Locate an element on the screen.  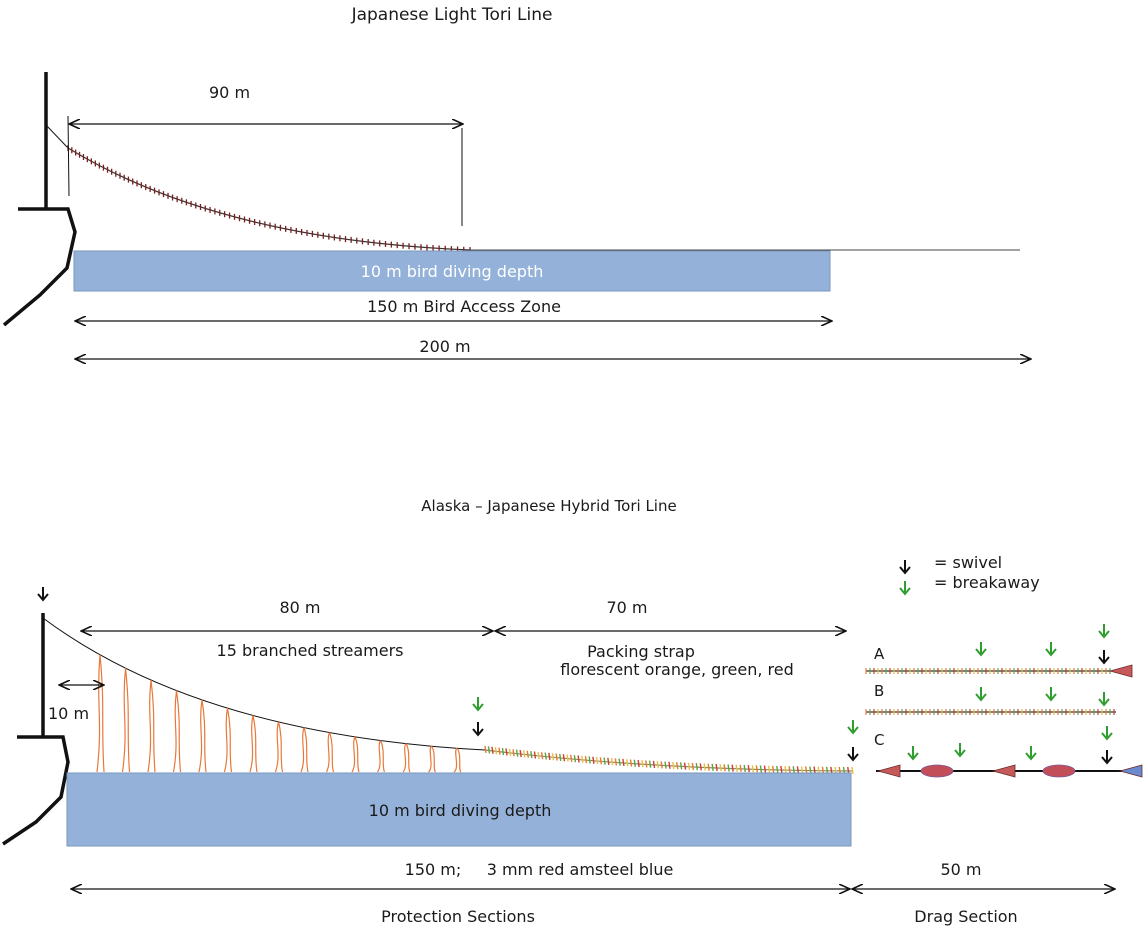
packing-strap-section is located at coordinates (668, 760).